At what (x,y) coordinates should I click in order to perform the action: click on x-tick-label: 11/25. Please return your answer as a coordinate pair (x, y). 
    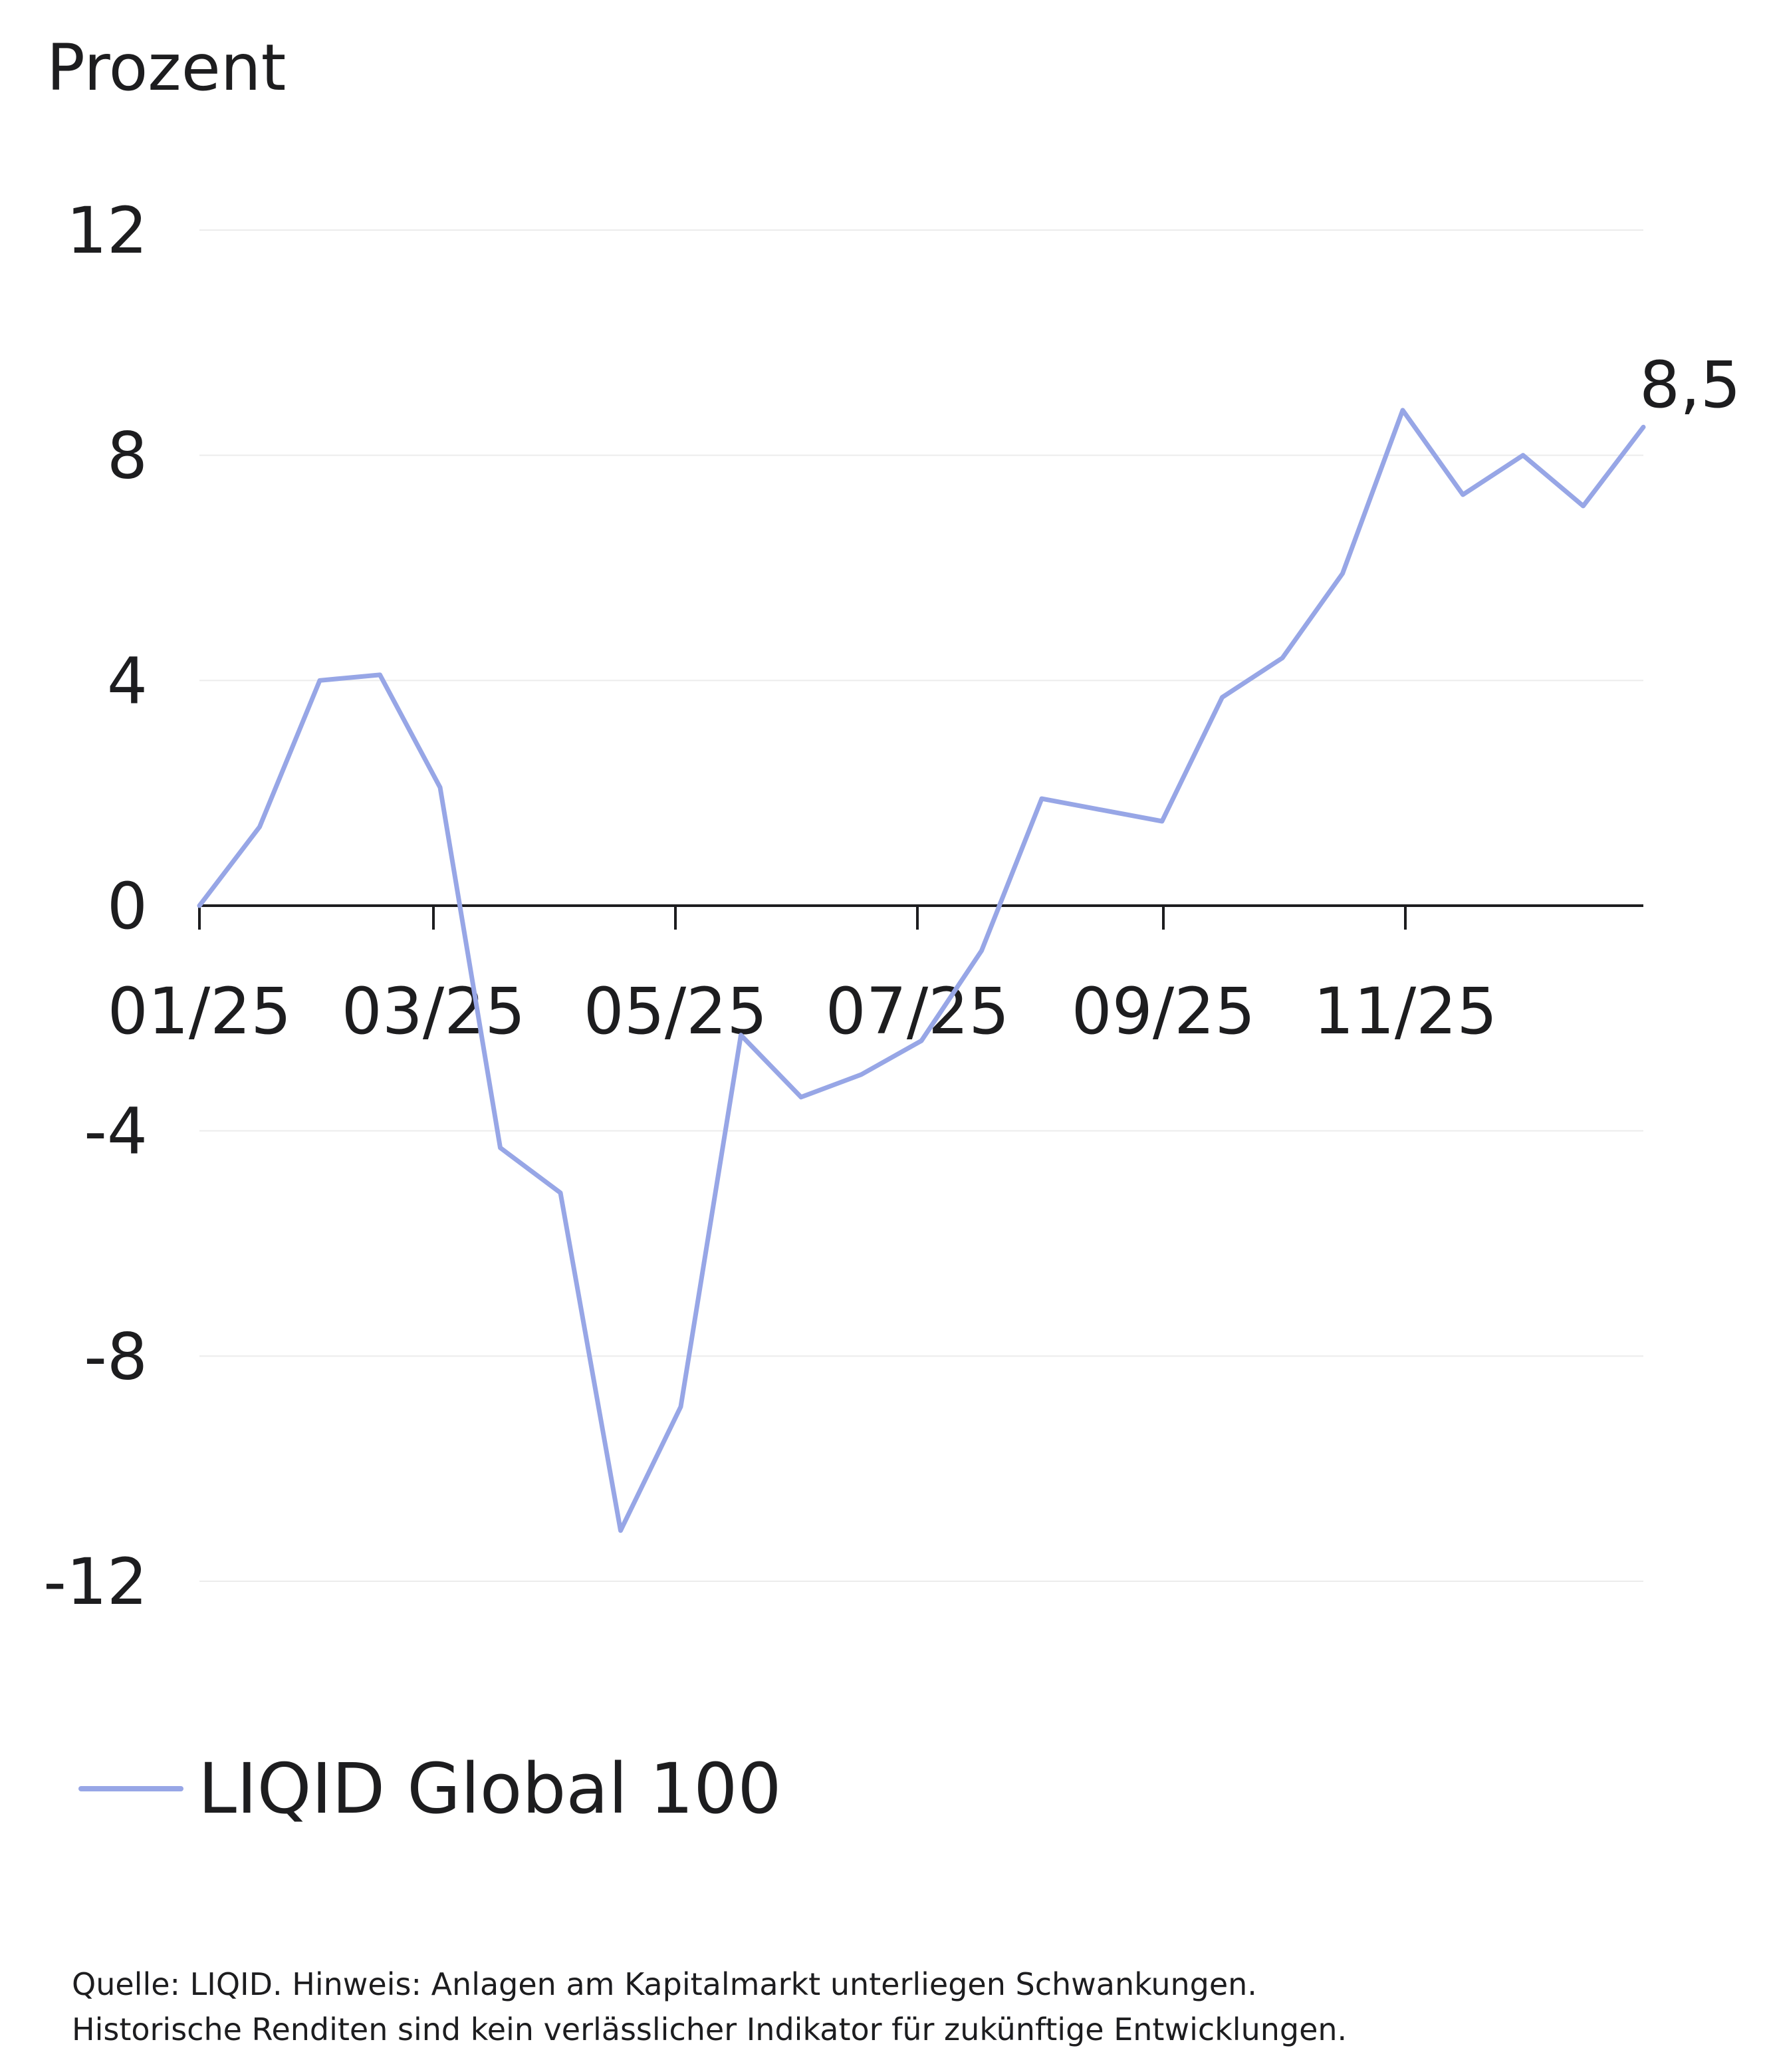
    Looking at the image, I should click on (1406, 1011).